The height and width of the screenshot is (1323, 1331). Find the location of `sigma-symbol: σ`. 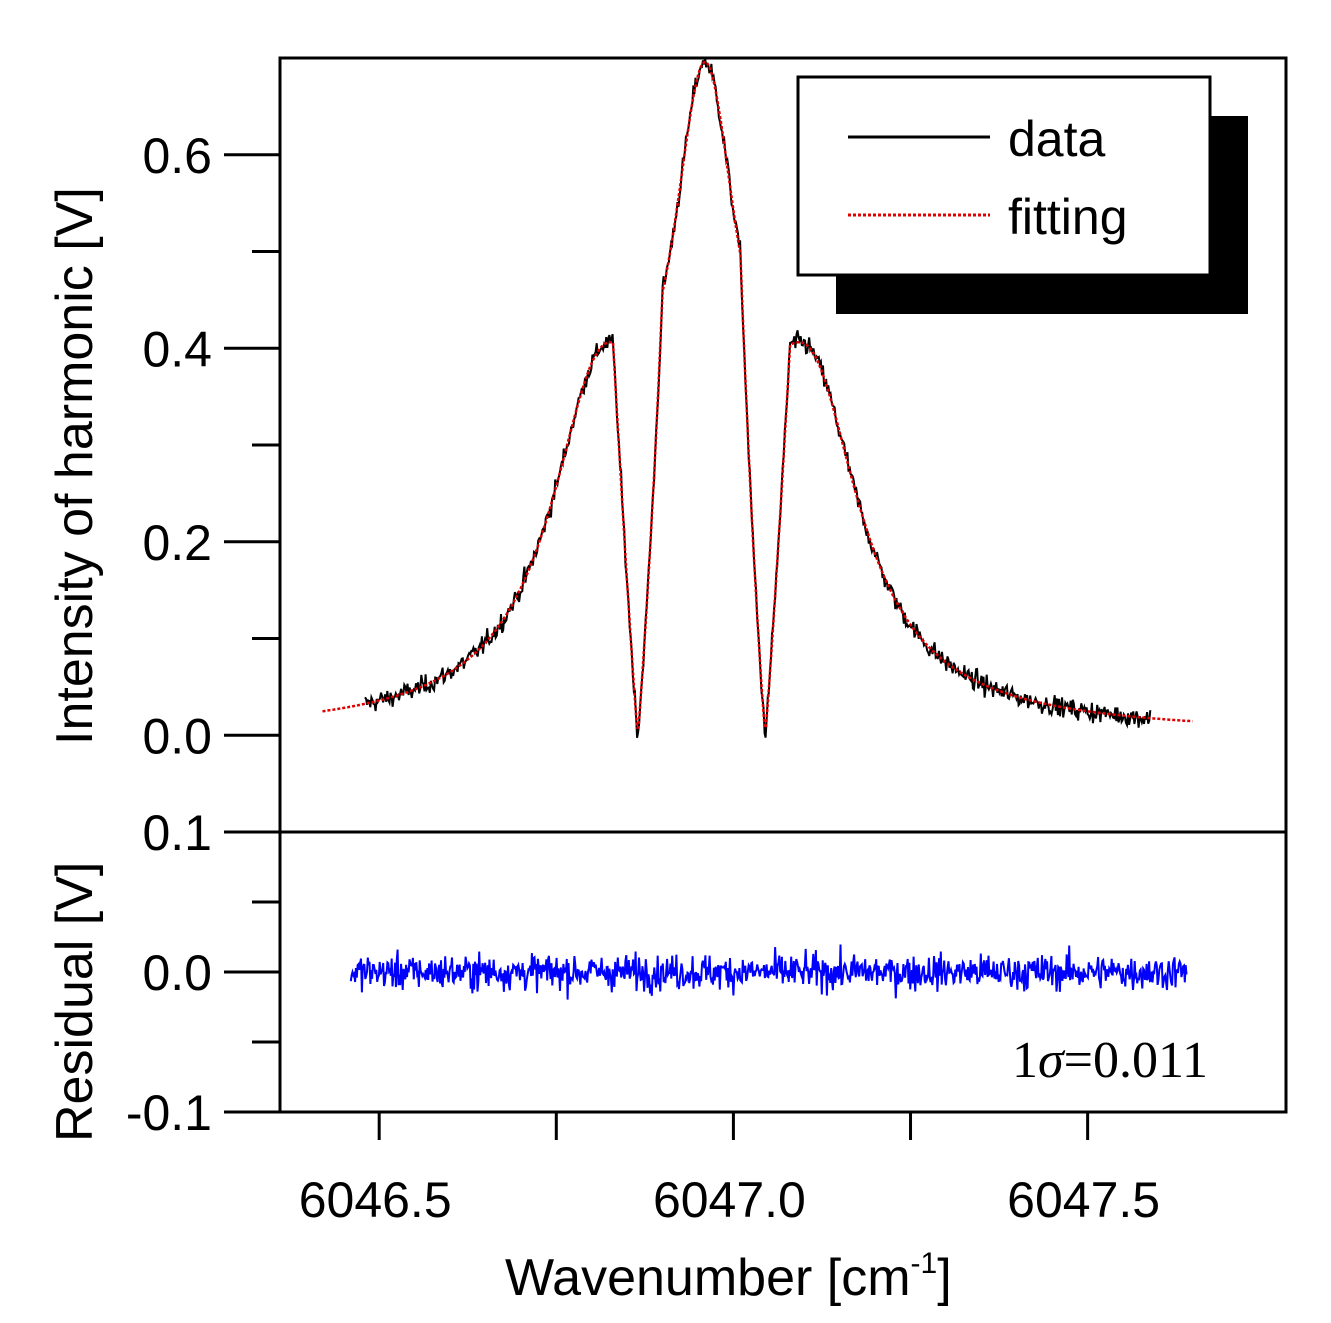

sigma-symbol: σ is located at coordinates (1052, 1060).